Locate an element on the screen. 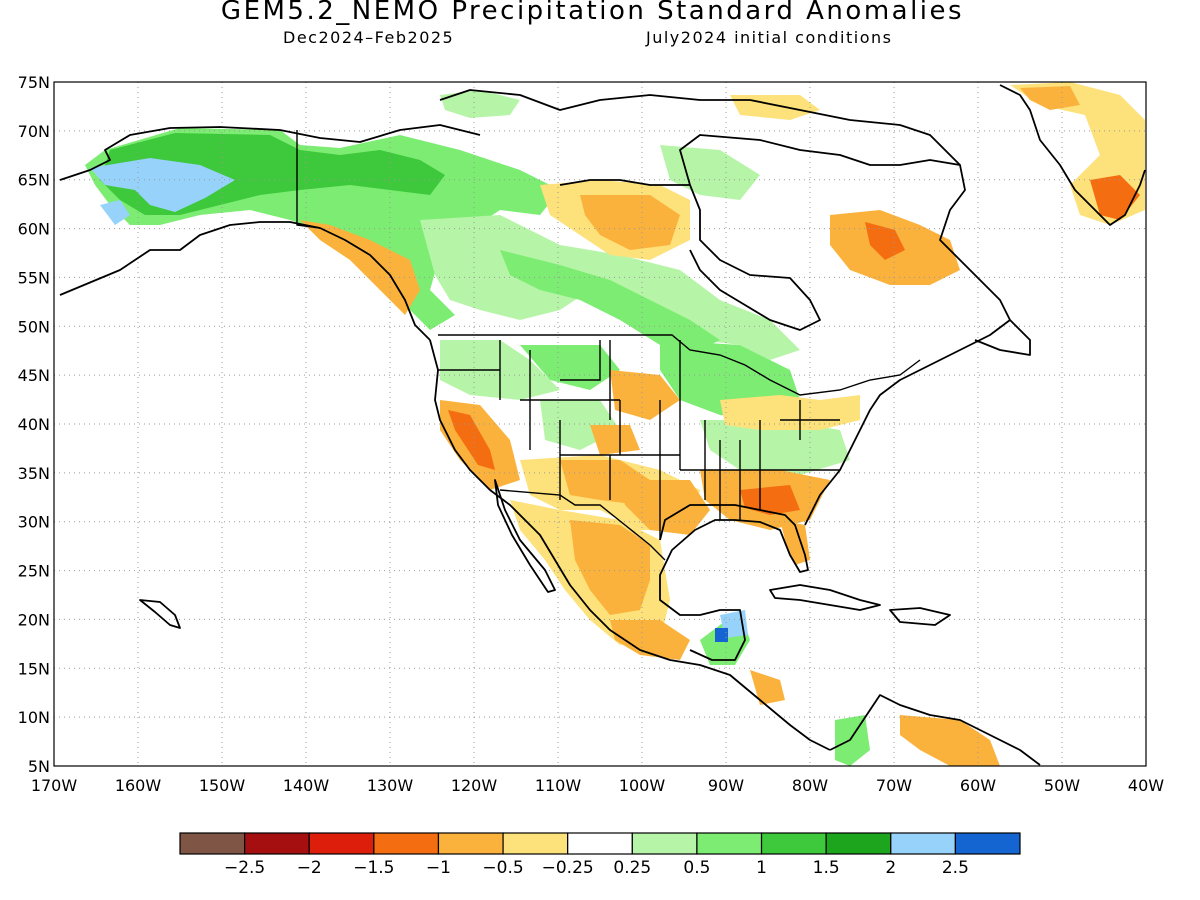 The image size is (1200, 900). lat-label: 45N is located at coordinates (34, 375).